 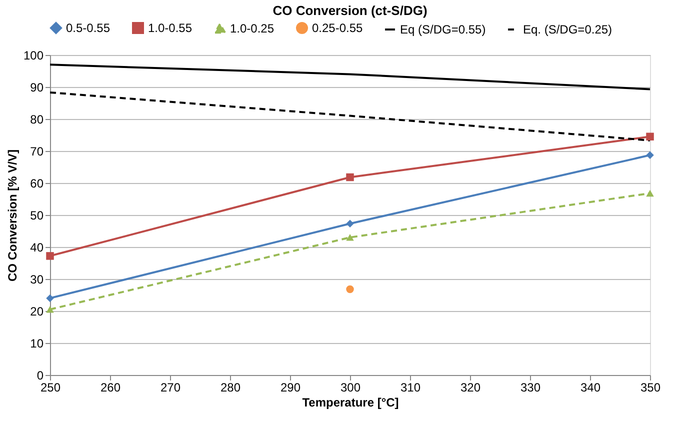 I want to click on x-tick-label: 350, so click(x=650, y=387).